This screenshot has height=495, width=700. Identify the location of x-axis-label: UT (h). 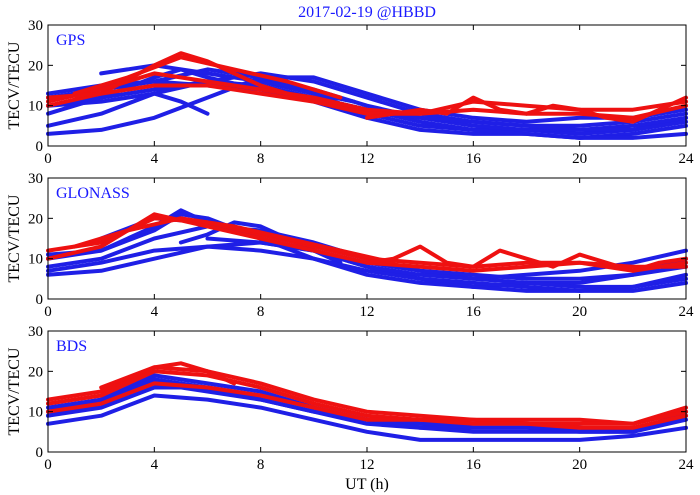
(367, 484).